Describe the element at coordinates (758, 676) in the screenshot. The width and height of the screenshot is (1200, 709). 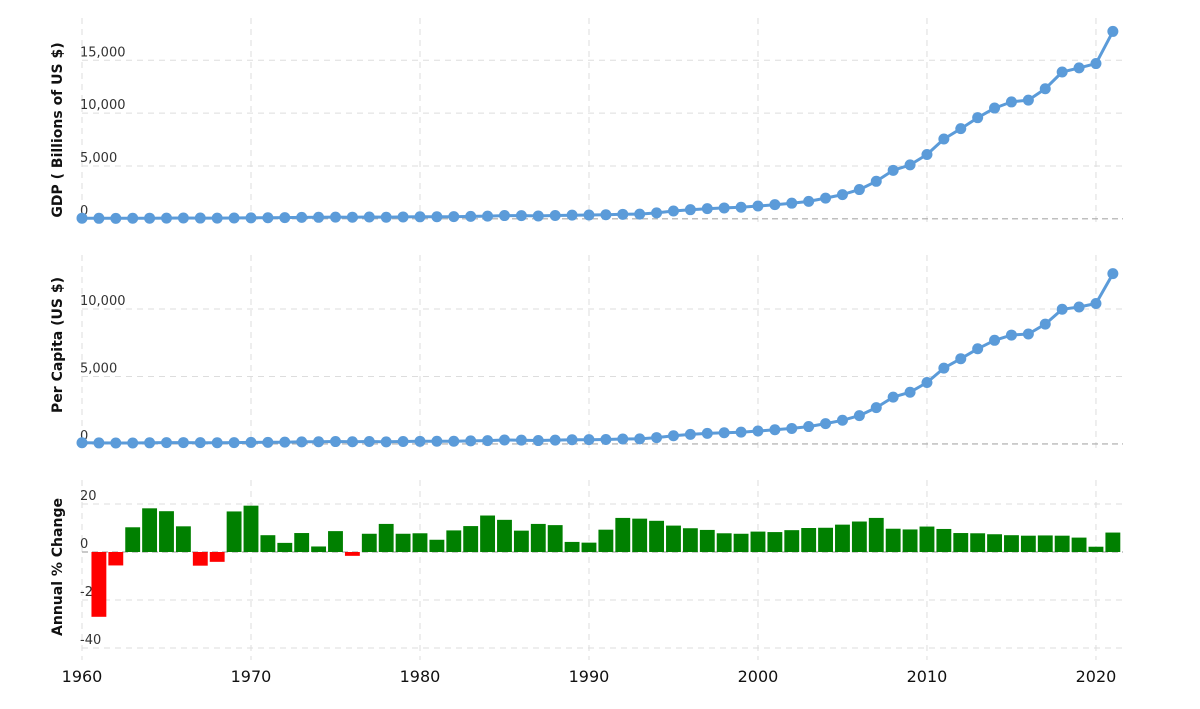
I see `x-tick-label: 2000` at that location.